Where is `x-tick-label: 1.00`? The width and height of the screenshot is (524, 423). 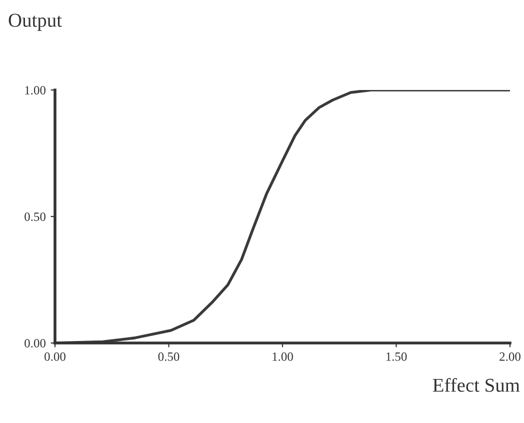 x-tick-label: 1.00 is located at coordinates (282, 356).